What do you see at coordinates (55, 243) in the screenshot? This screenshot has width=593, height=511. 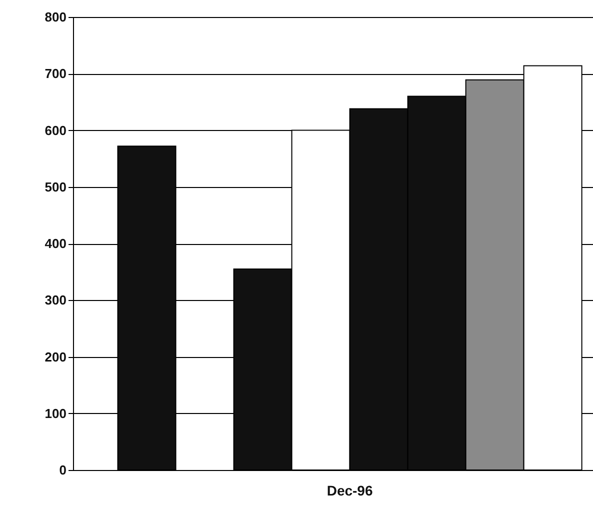 I see `y-tick-label: 400` at bounding box center [55, 243].